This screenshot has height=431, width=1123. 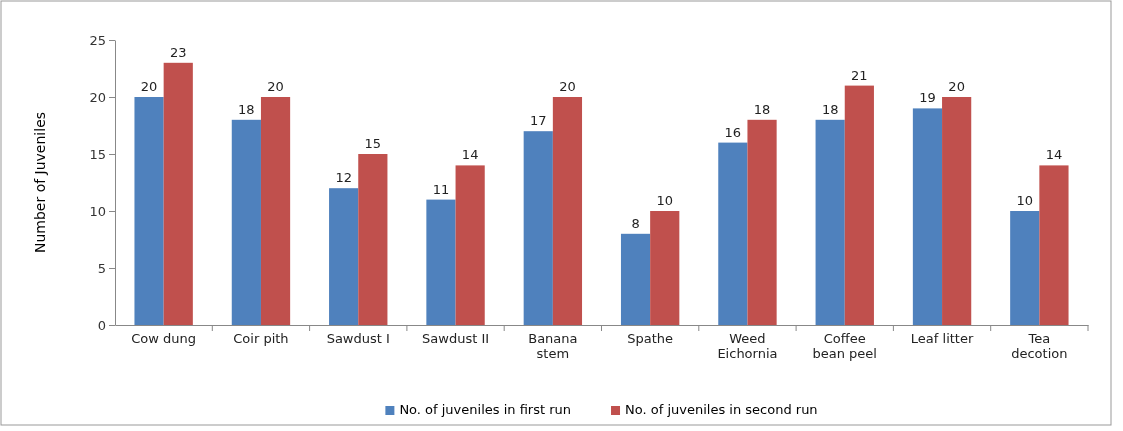 What do you see at coordinates (721, 409) in the screenshot?
I see `legend-label: No. of juveniles in second run` at bounding box center [721, 409].